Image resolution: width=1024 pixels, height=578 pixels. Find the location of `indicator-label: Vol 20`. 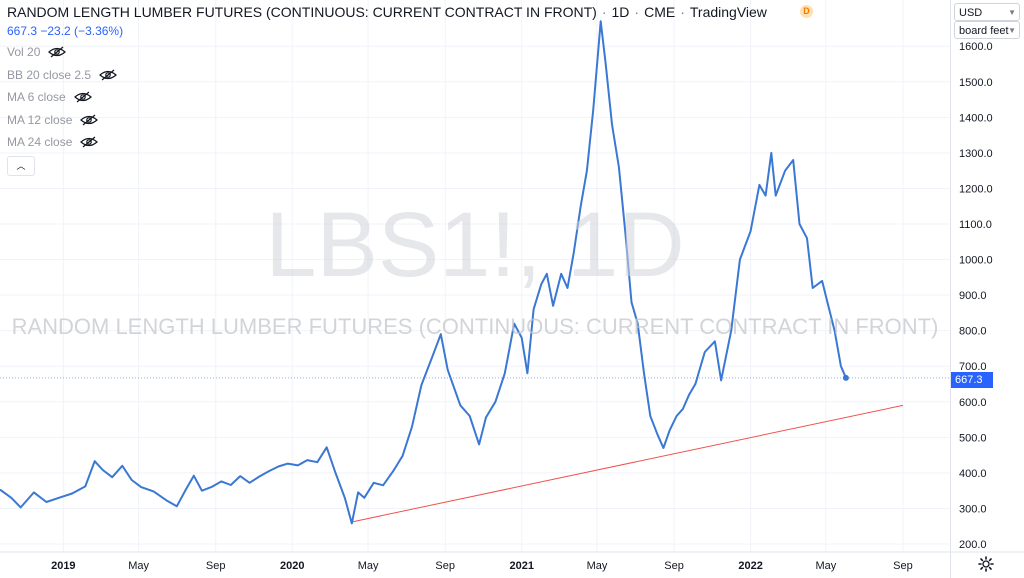

indicator-label: Vol 20 is located at coordinates (24, 52).